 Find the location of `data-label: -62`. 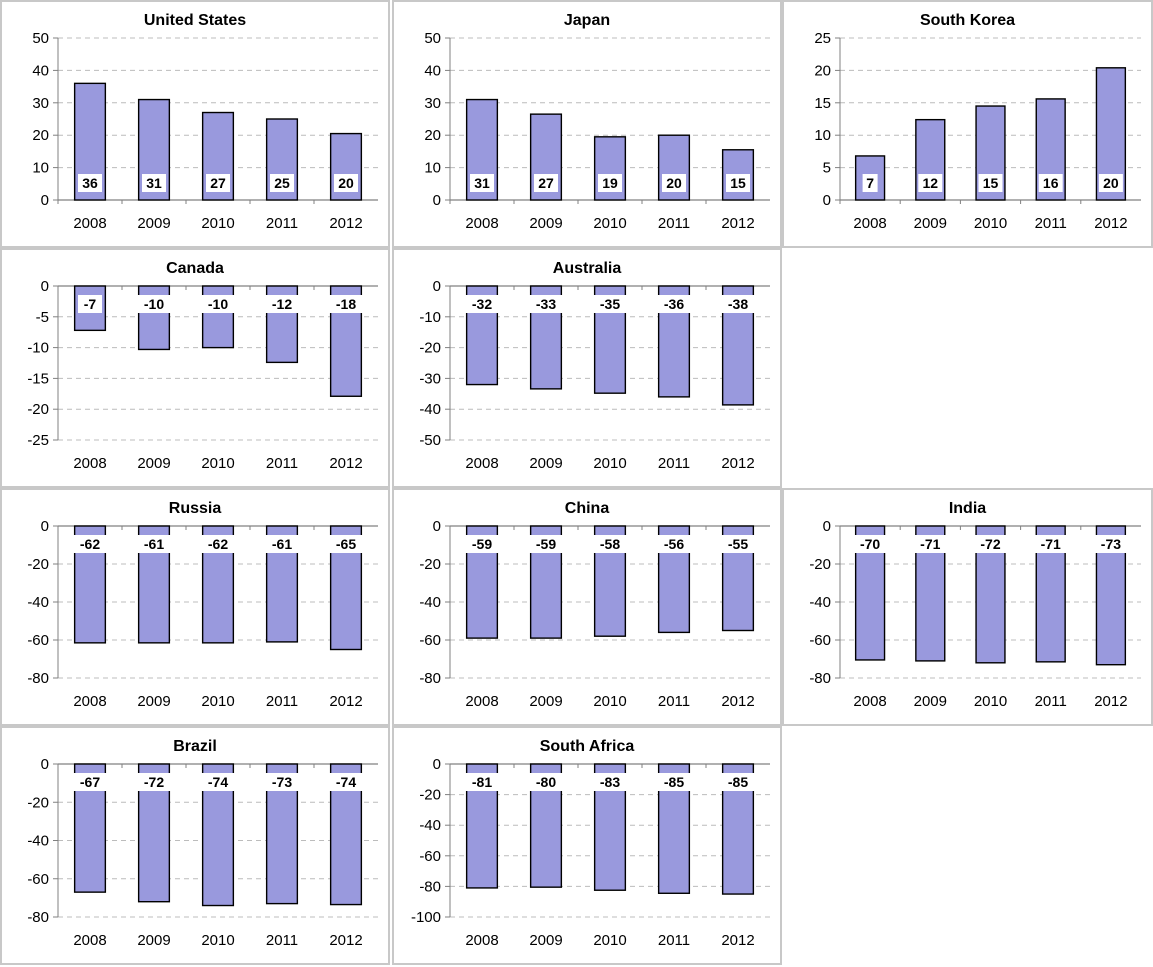

data-label: -62 is located at coordinates (90, 544).